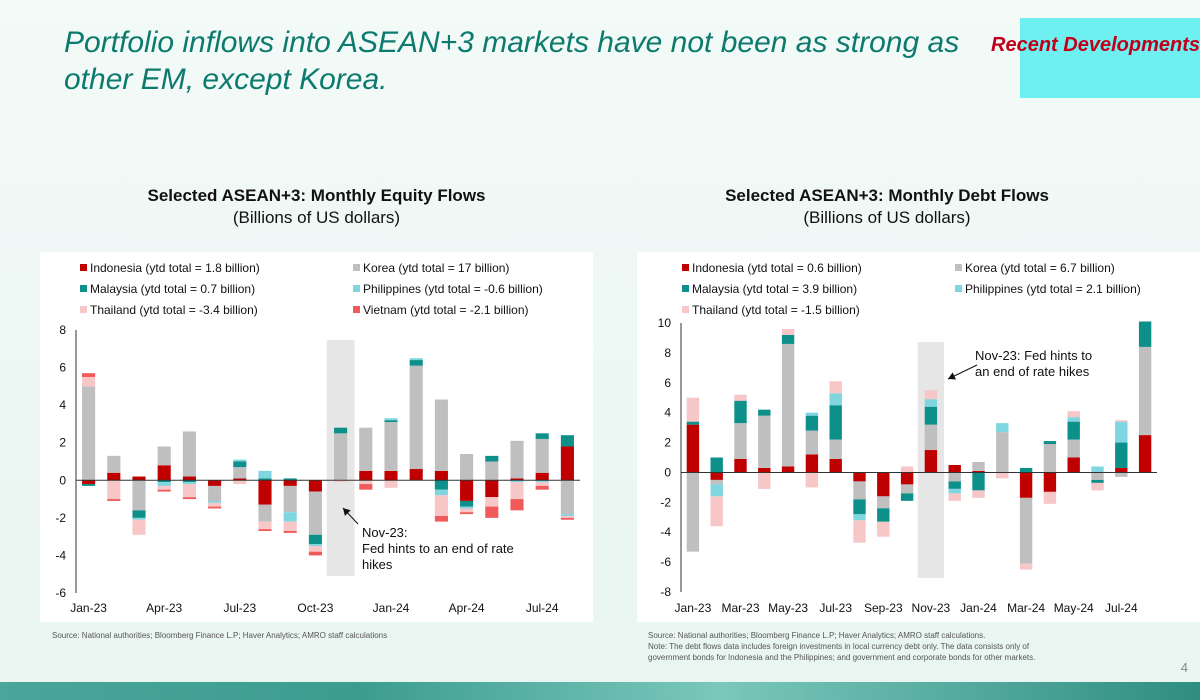  I want to click on y-tick-label: -4, so click(665, 532).